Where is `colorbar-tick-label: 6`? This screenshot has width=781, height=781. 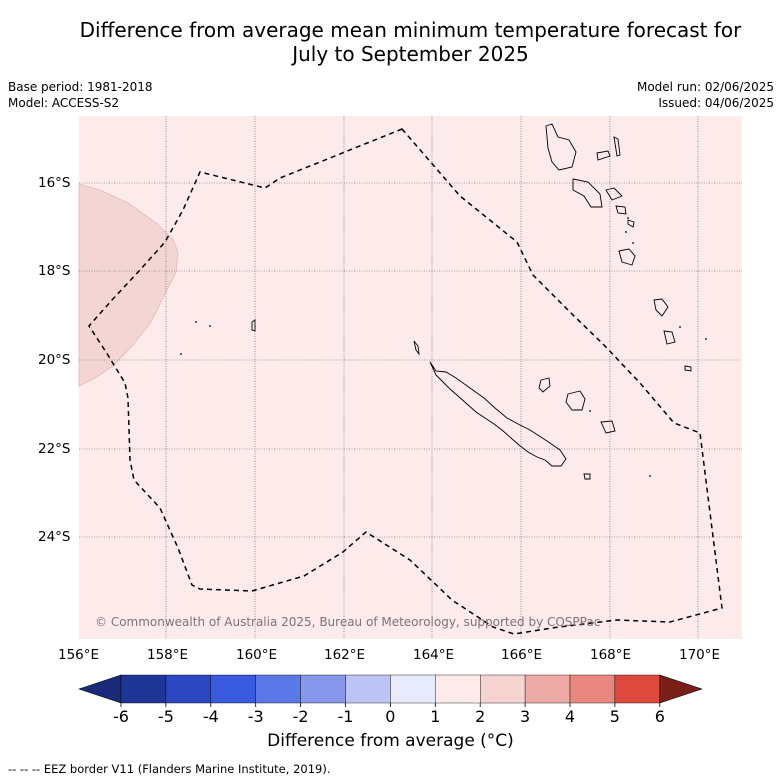
colorbar-tick-label: 6 is located at coordinates (660, 716).